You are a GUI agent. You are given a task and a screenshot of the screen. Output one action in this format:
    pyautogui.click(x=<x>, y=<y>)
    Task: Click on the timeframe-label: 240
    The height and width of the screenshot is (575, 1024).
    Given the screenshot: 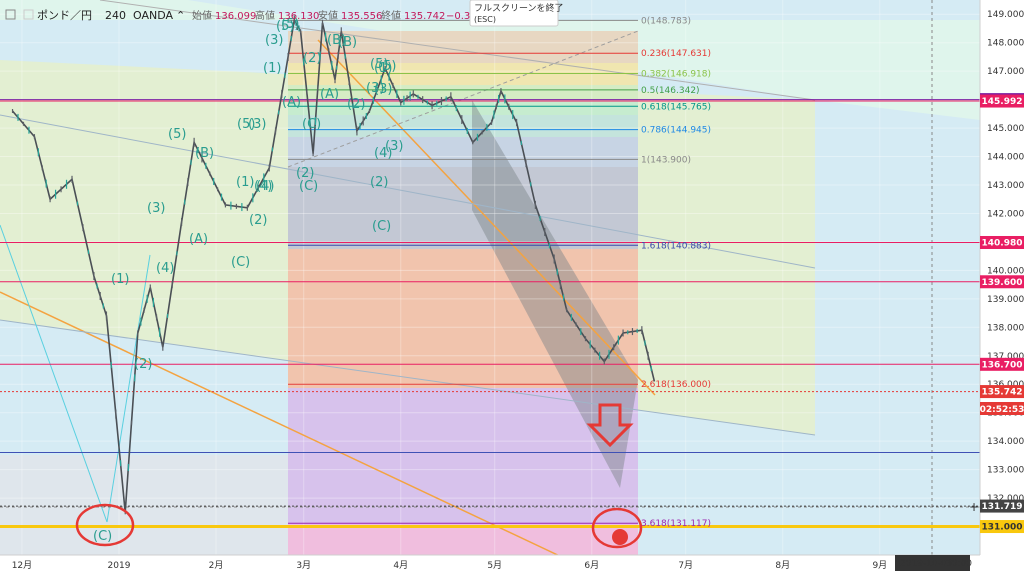 What is the action you would take?
    pyautogui.click(x=115, y=15)
    